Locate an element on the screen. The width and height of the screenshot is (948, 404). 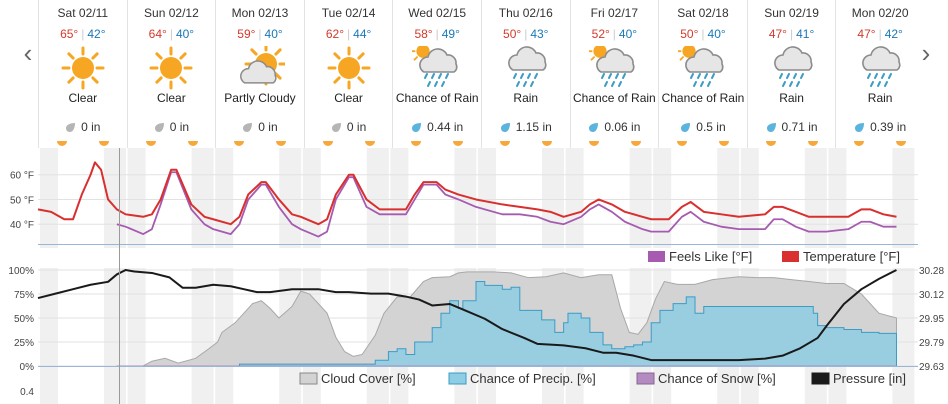
sun-rain-icon is located at coordinates (700, 66).